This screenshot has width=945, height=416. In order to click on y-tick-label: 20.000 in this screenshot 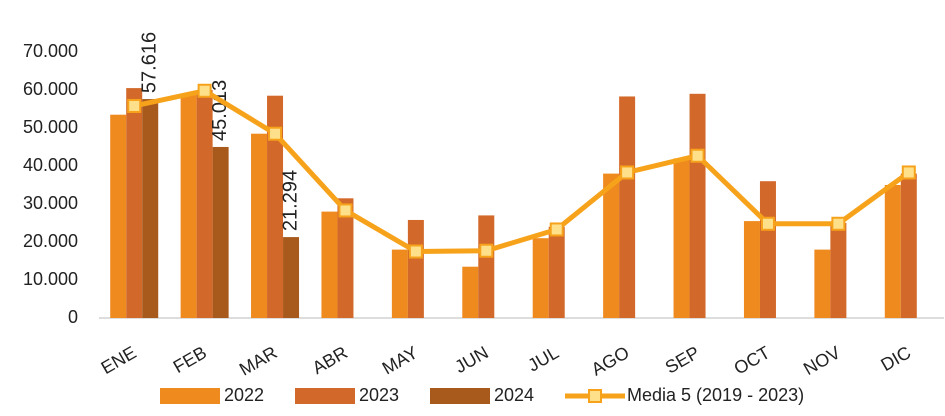, I will do `click(50, 241)`.